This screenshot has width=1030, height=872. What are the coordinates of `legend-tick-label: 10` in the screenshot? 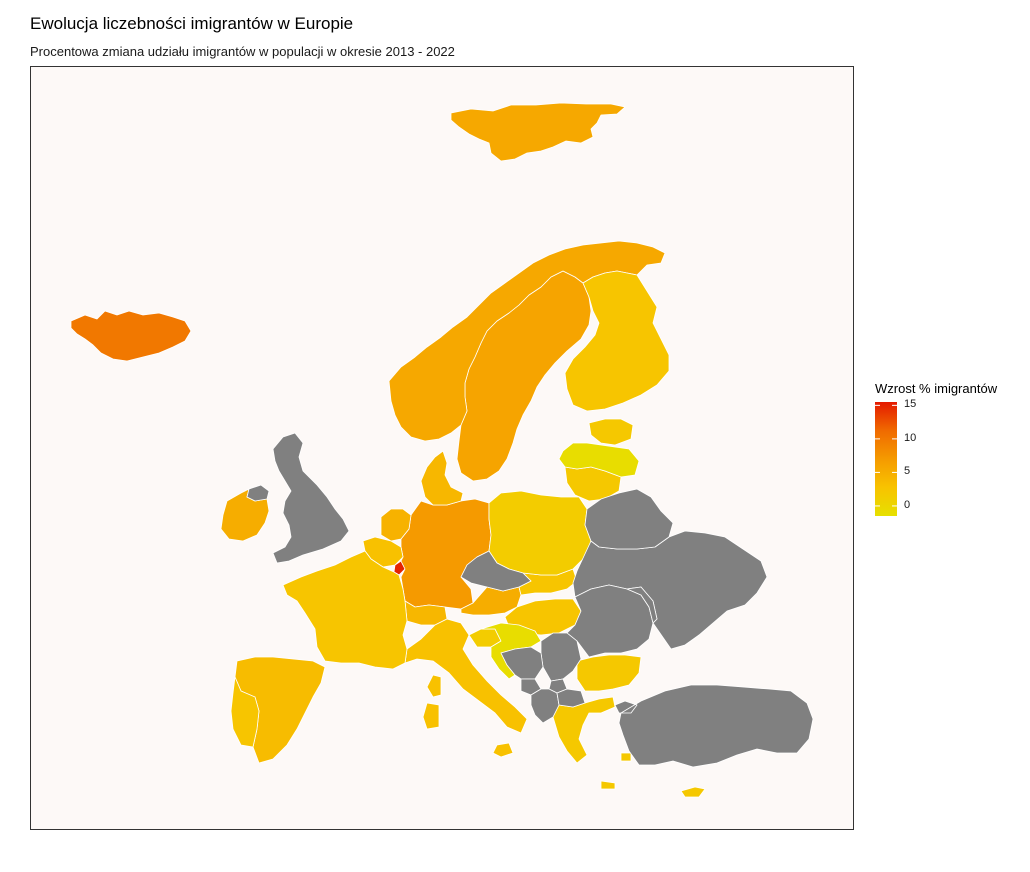 It's located at (910, 437).